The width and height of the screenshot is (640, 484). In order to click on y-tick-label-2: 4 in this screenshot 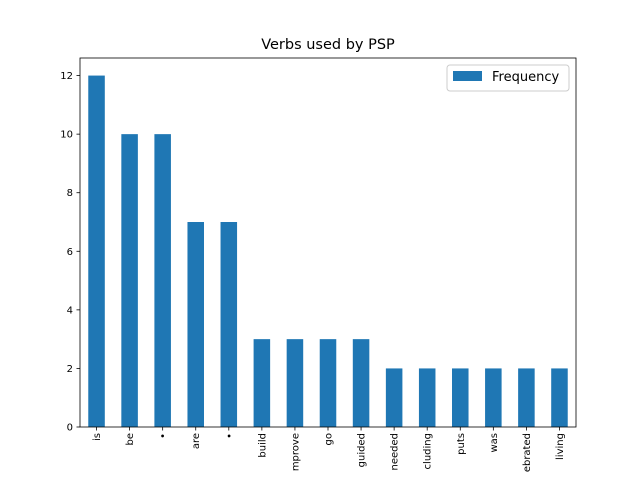, I will do `click(70, 310)`.